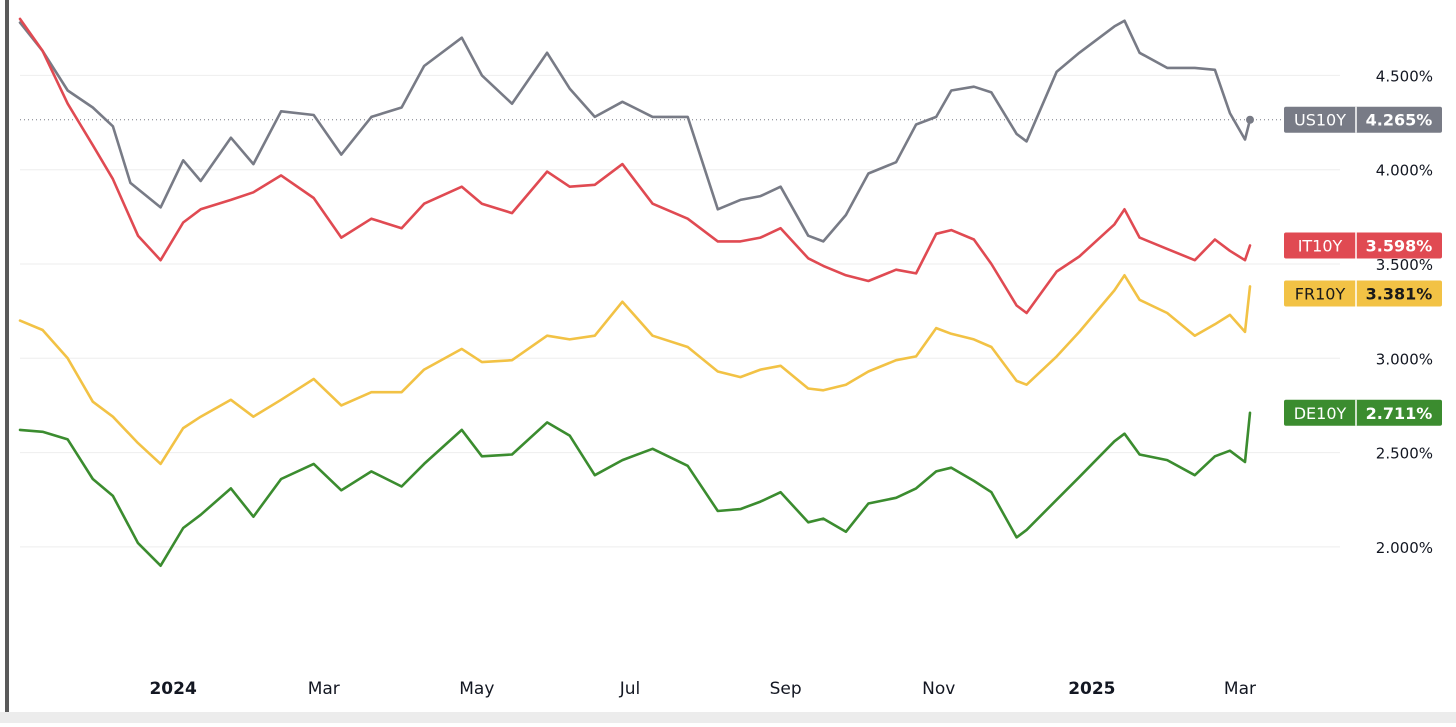  Describe the element at coordinates (1399, 120) in the screenshot. I see `series-value-label: 4.265%` at that location.